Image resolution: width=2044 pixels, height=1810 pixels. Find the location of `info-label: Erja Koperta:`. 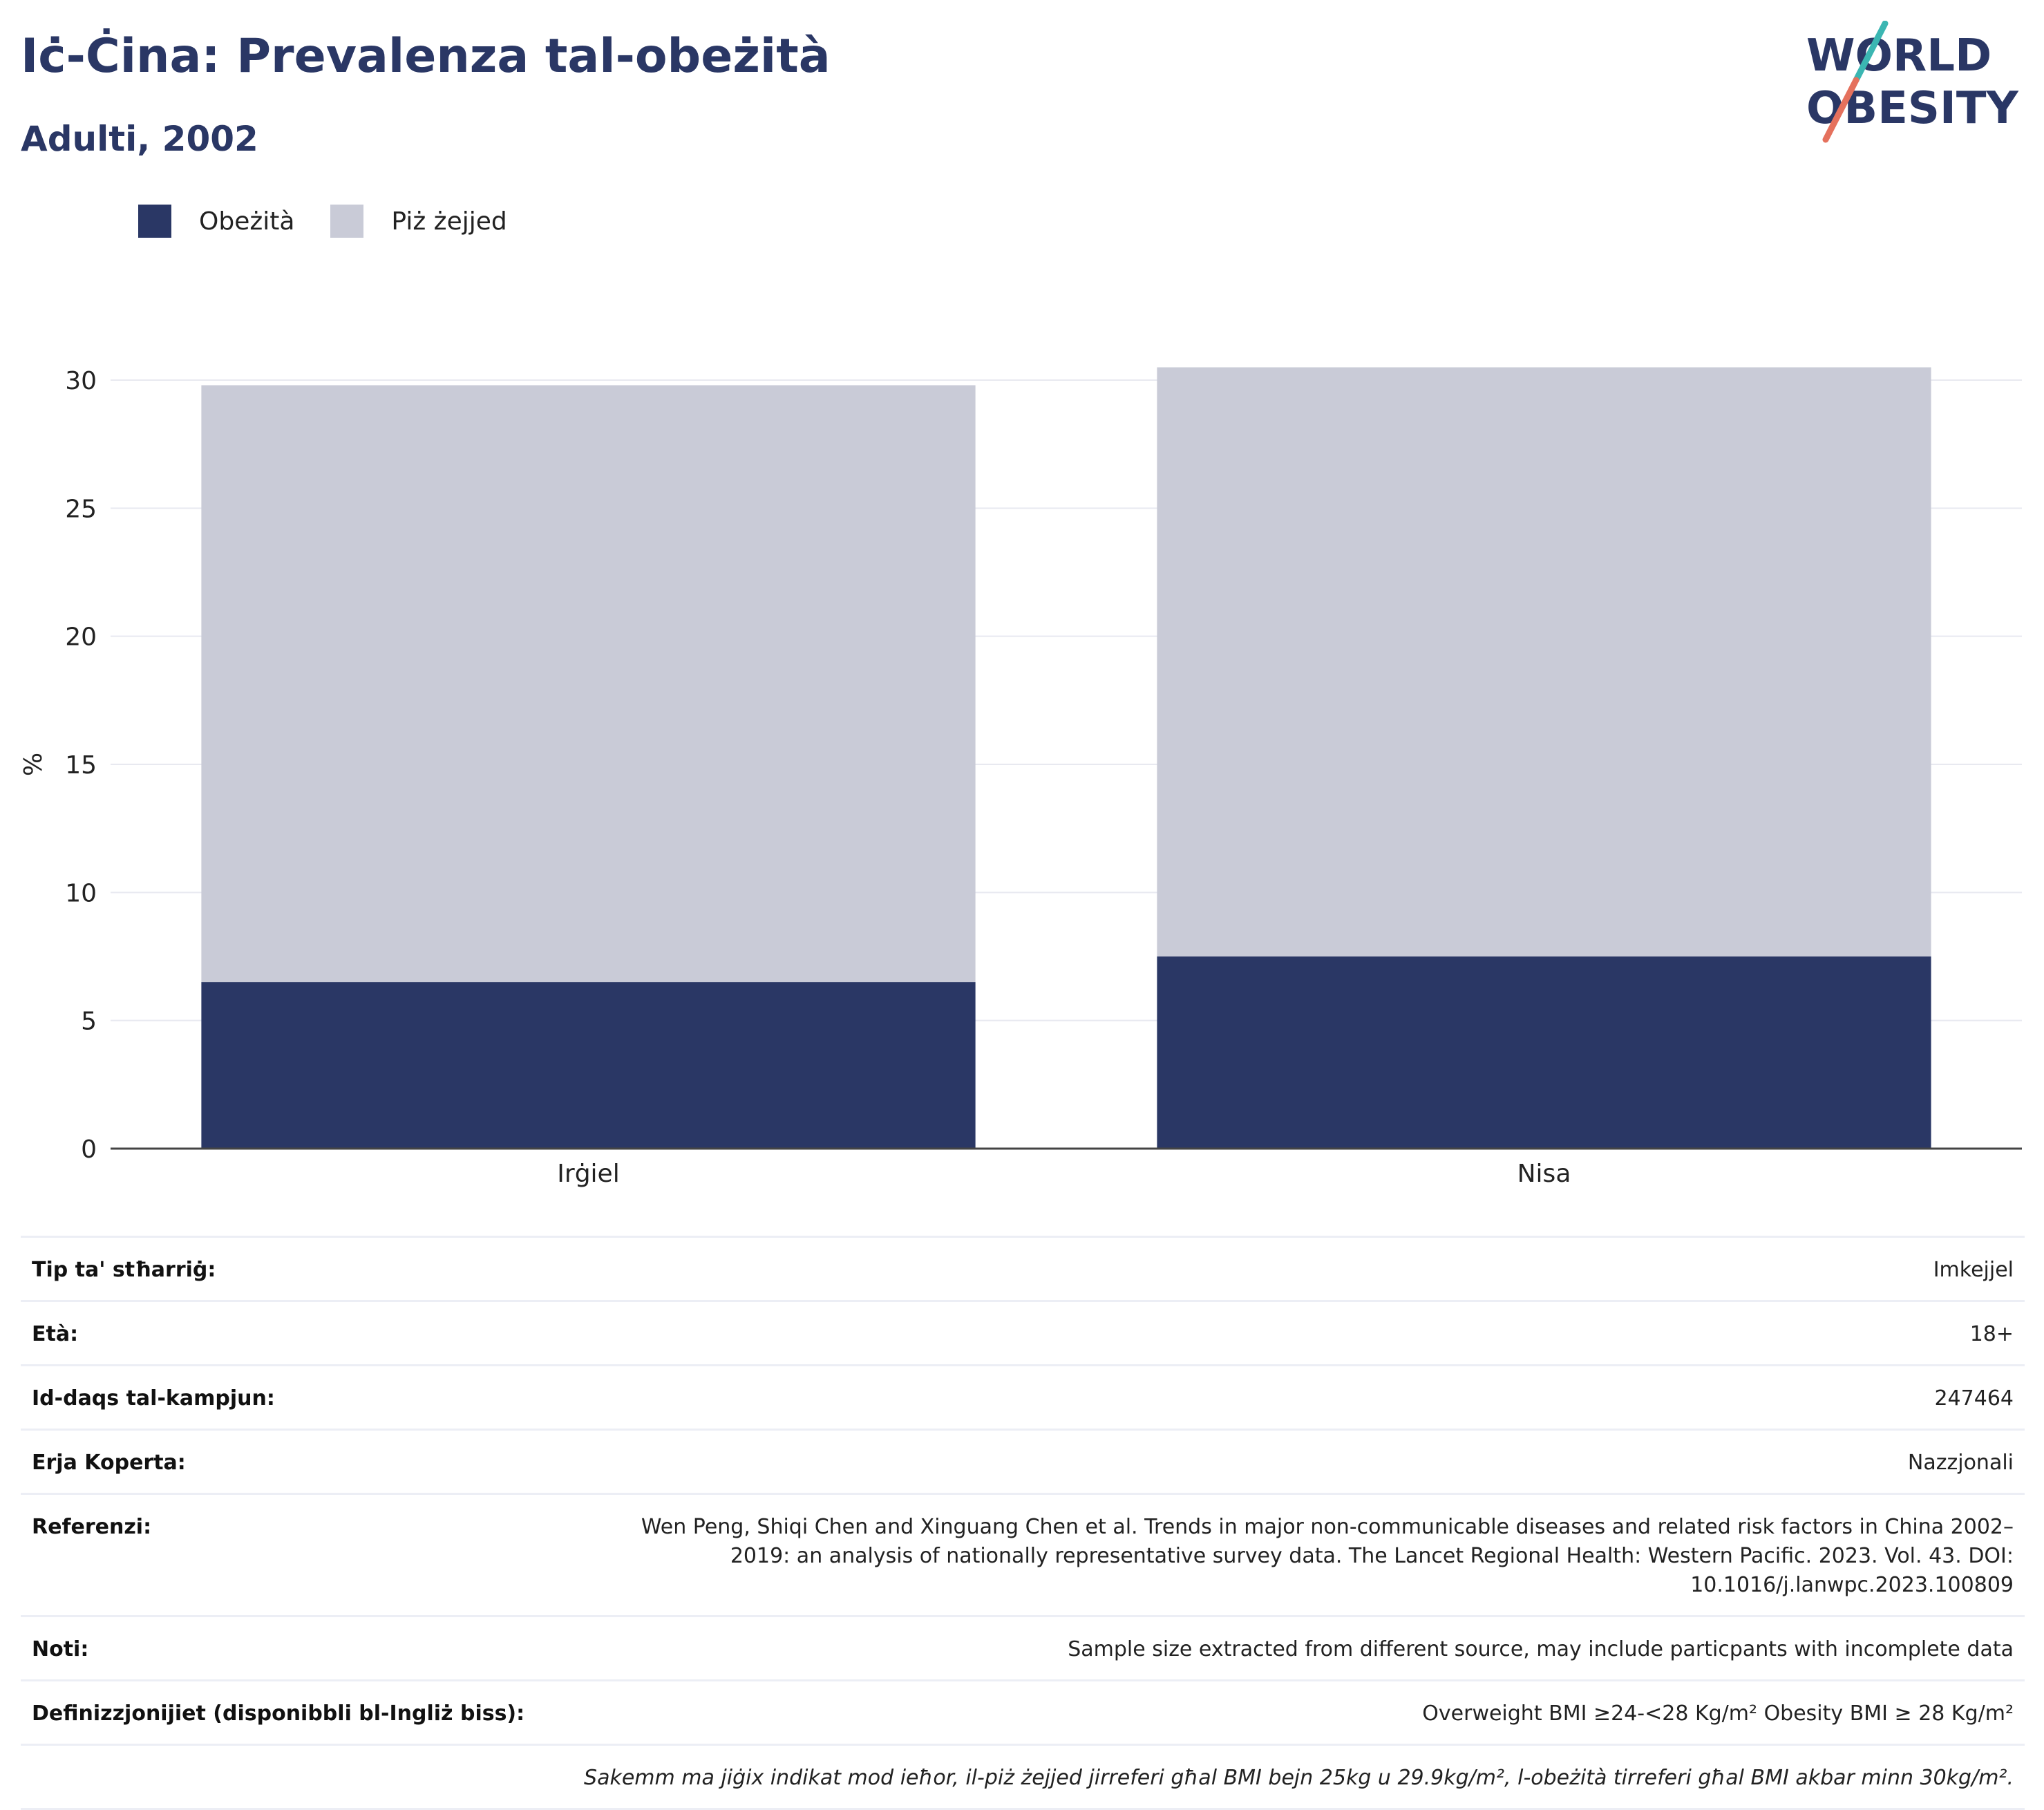

info-label: Erja Koperta: is located at coordinates (109, 1463).